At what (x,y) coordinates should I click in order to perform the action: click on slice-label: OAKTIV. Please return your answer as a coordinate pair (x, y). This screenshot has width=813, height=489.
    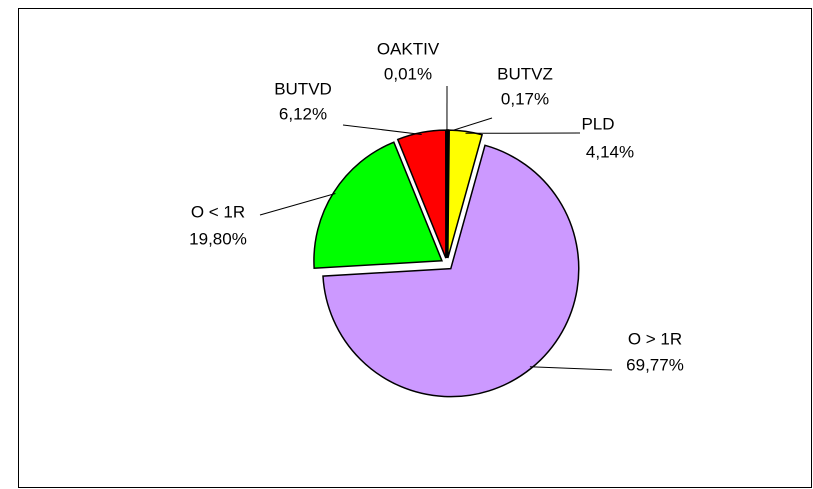
    Looking at the image, I should click on (408, 48).